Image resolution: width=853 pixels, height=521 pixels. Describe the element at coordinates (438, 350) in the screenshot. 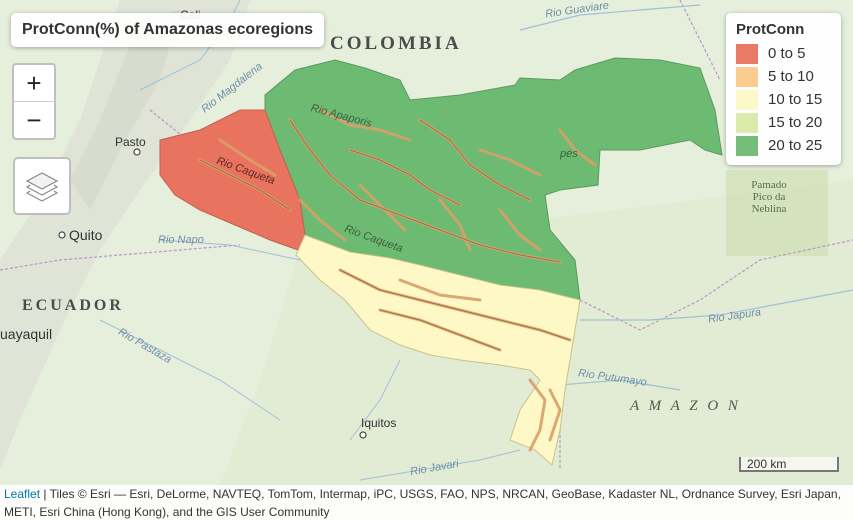

I see `ecoregion-yellow` at that location.